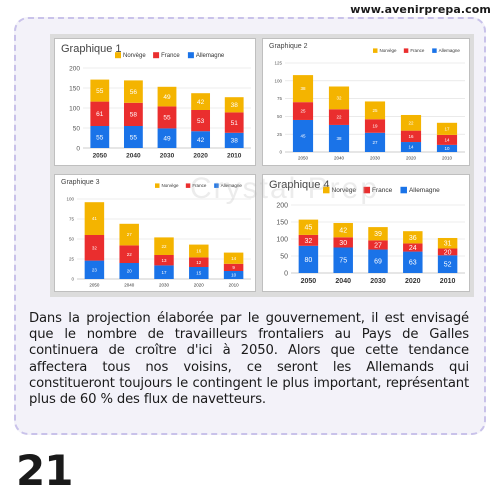  What do you see at coordinates (378, 281) in the screenshot?
I see `x-tick-label: 2030` at bounding box center [378, 281].